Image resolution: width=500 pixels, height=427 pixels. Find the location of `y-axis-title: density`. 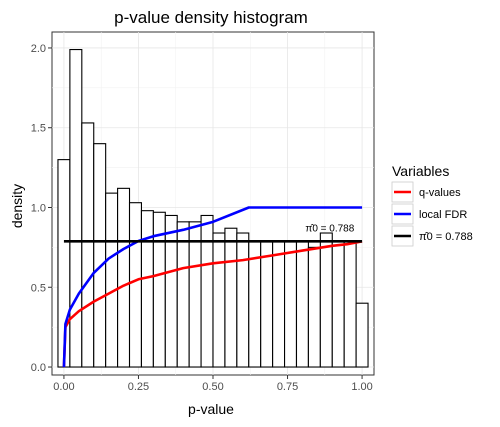

y-axis-title: density is located at coordinates (17, 206).